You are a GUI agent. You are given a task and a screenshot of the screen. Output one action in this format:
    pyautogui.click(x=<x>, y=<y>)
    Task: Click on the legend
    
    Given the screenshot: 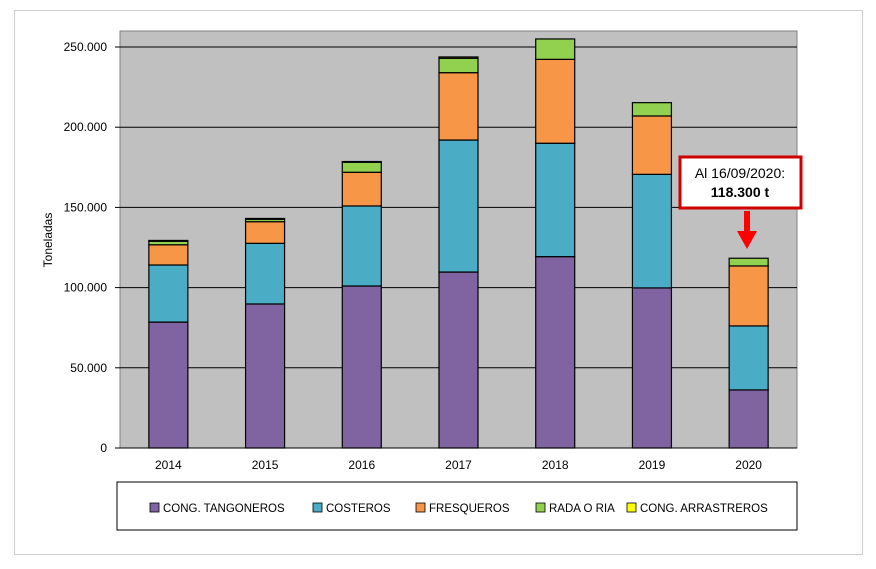 What is the action you would take?
    pyautogui.click(x=457, y=506)
    